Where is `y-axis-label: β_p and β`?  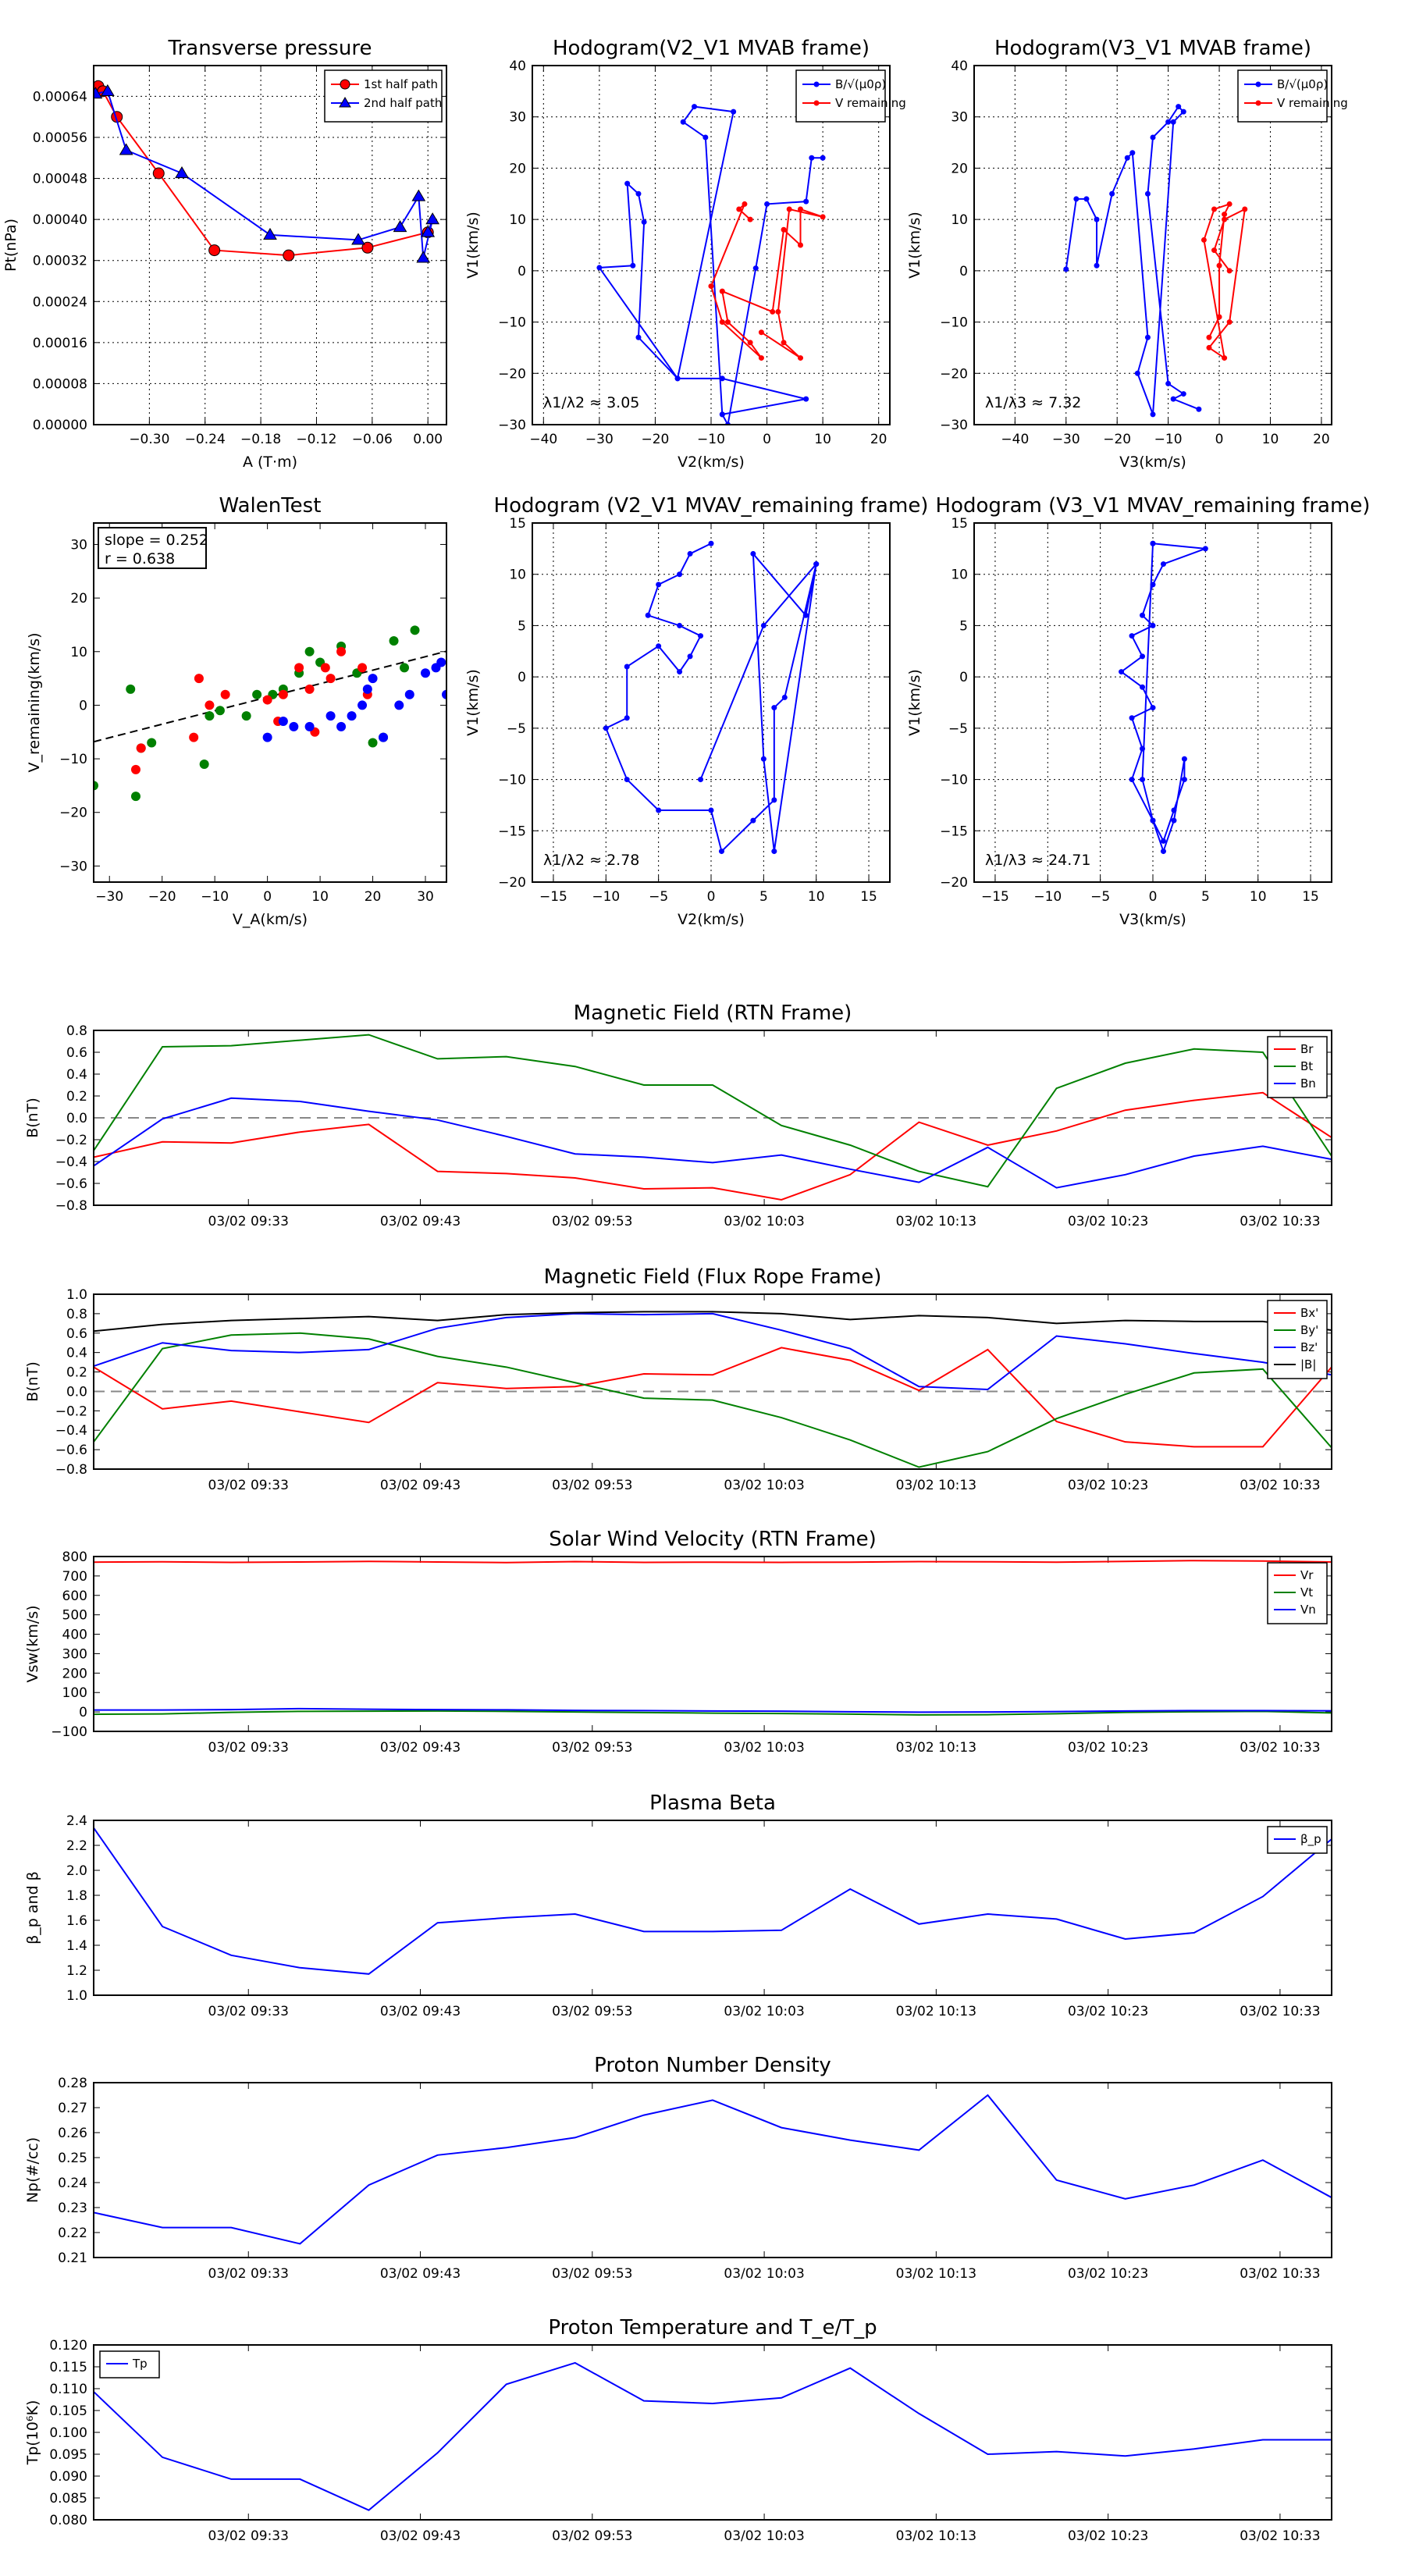
y-axis-label: β_p and β is located at coordinates (32, 1907).